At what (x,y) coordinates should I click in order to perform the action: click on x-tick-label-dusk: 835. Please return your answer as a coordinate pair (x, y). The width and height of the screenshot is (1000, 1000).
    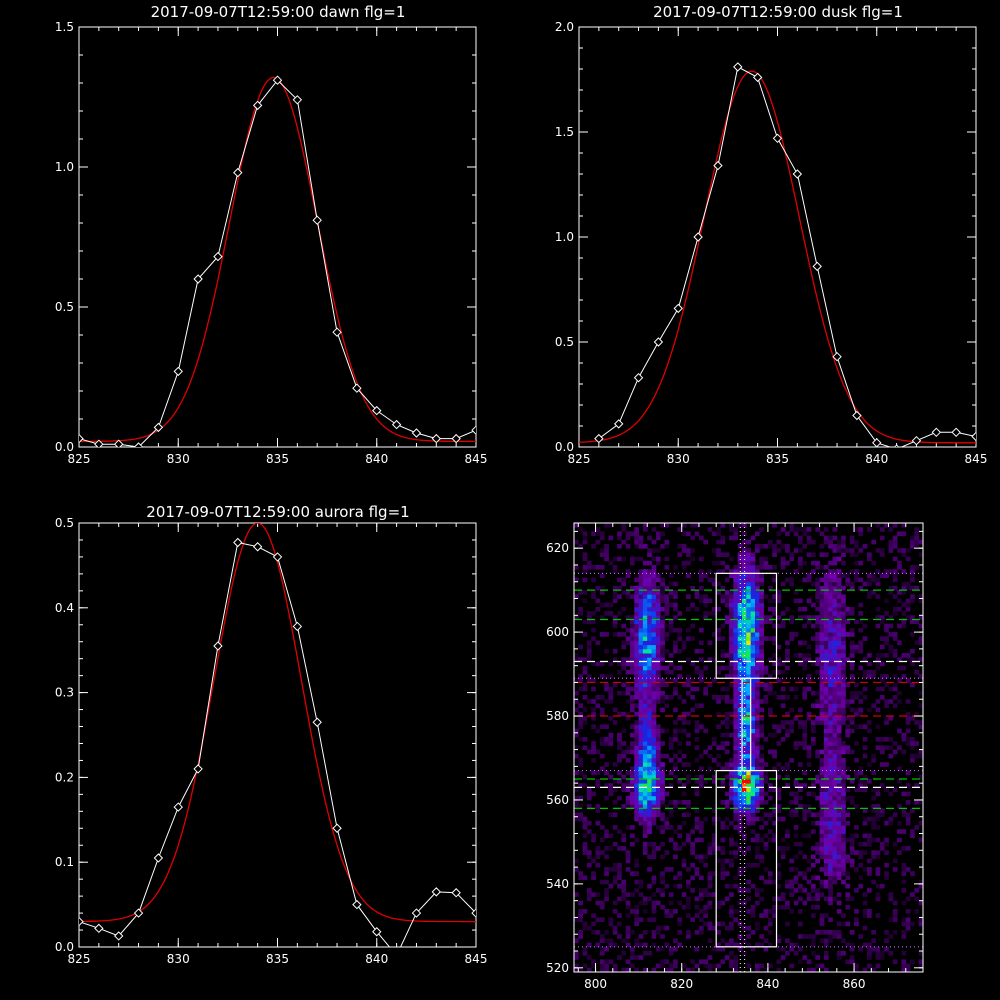
    Looking at the image, I should click on (777, 459).